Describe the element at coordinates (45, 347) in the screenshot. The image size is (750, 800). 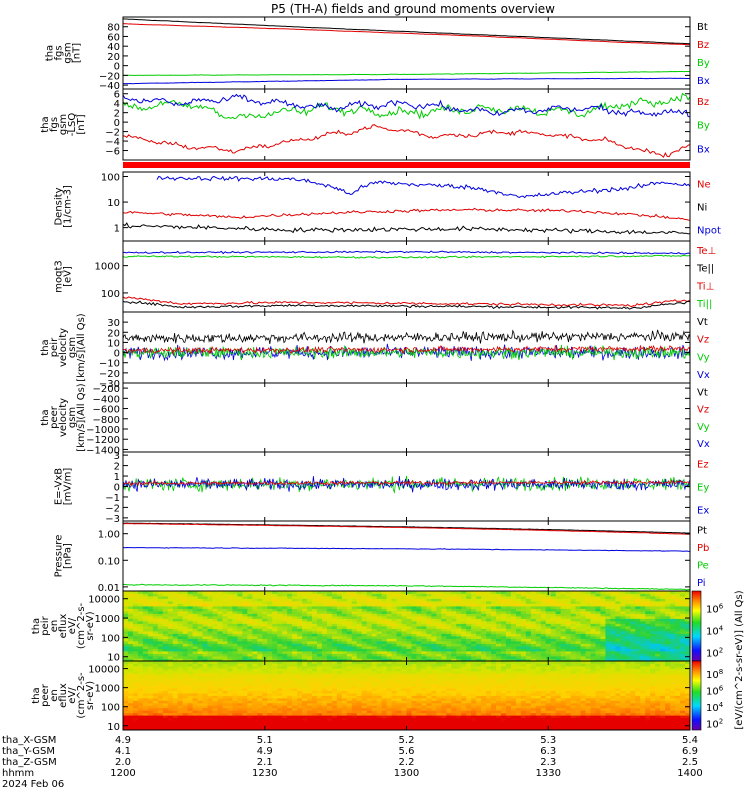
I see `y-axis-label: tha` at that location.